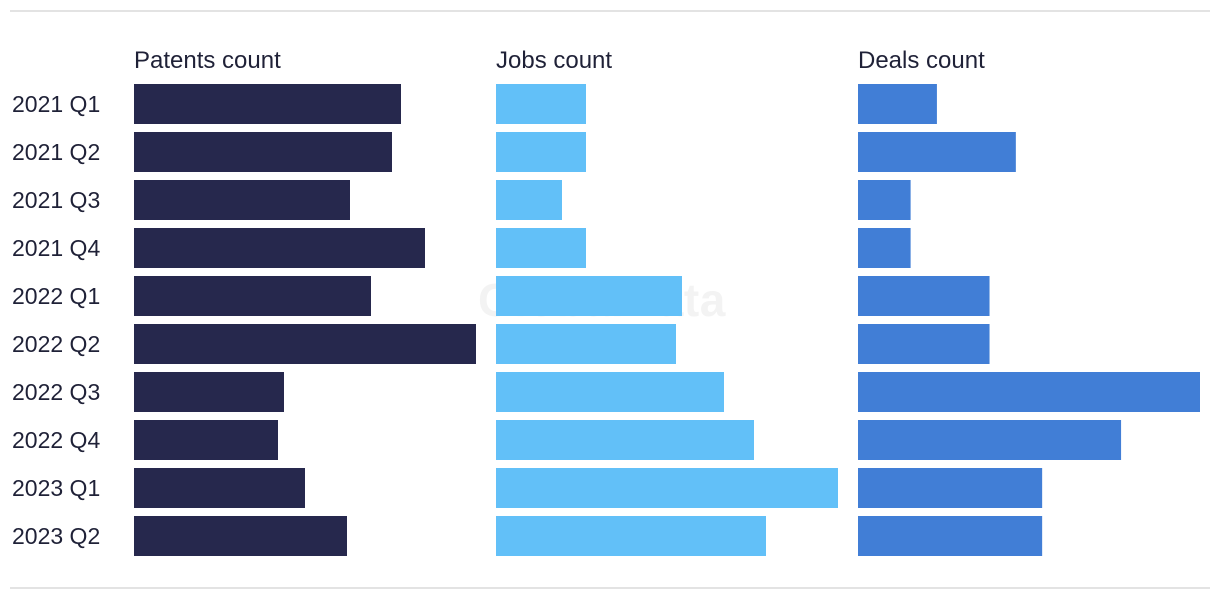  What do you see at coordinates (56, 200) in the screenshot?
I see `category-label-2021-q3: 2021 Q3` at bounding box center [56, 200].